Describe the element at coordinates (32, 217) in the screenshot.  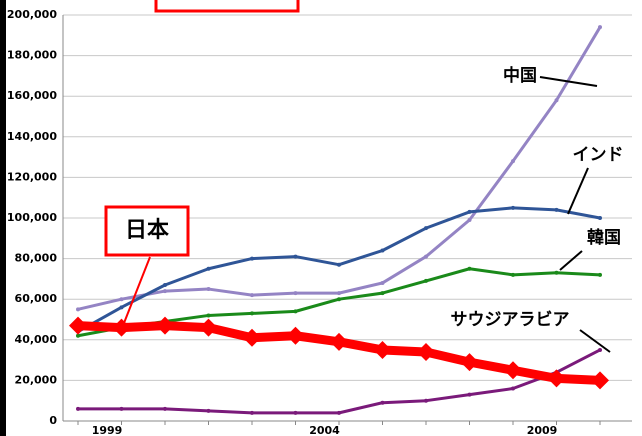
I see `y-tick-label: 100,000` at that location.